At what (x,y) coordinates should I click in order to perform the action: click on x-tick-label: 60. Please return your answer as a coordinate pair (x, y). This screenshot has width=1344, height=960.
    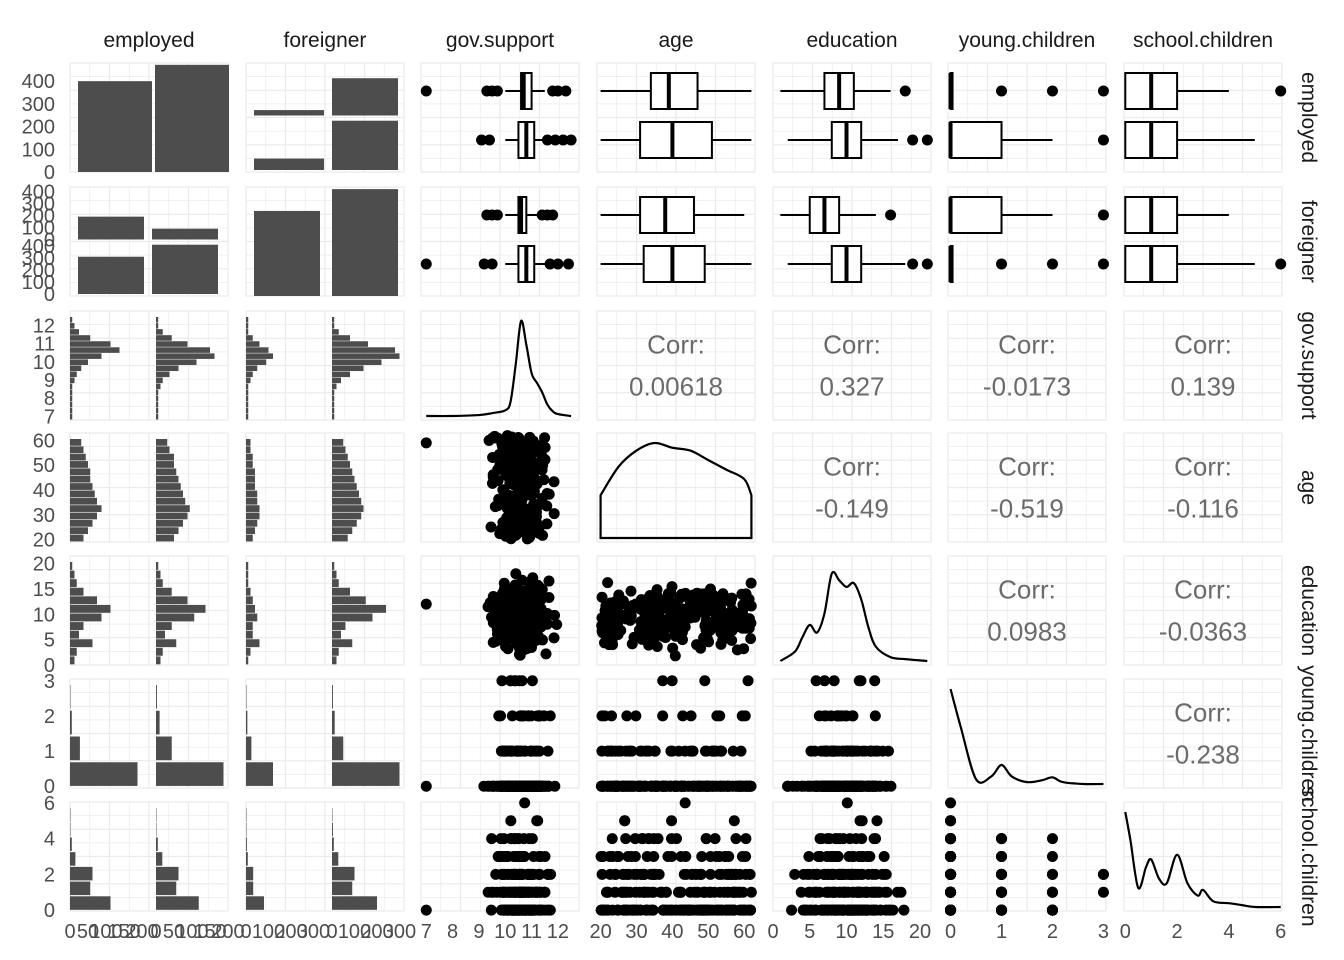
    Looking at the image, I should click on (744, 932).